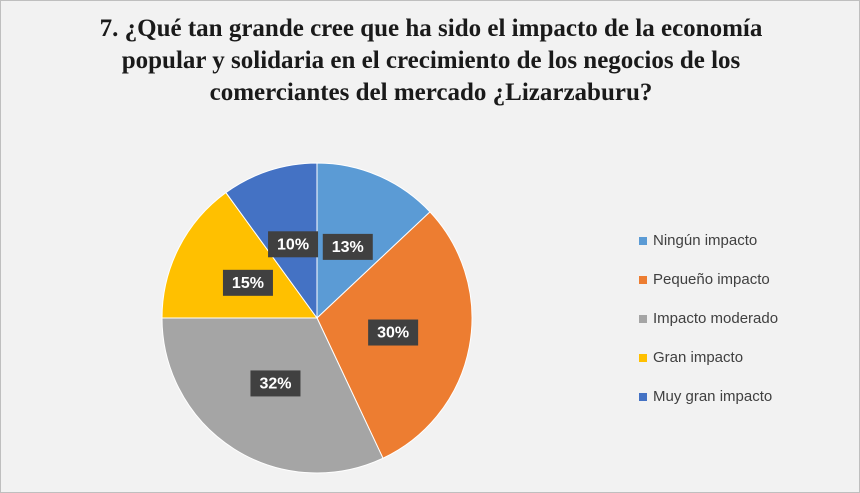  I want to click on legend-label: Impacto moderado, so click(715, 318).